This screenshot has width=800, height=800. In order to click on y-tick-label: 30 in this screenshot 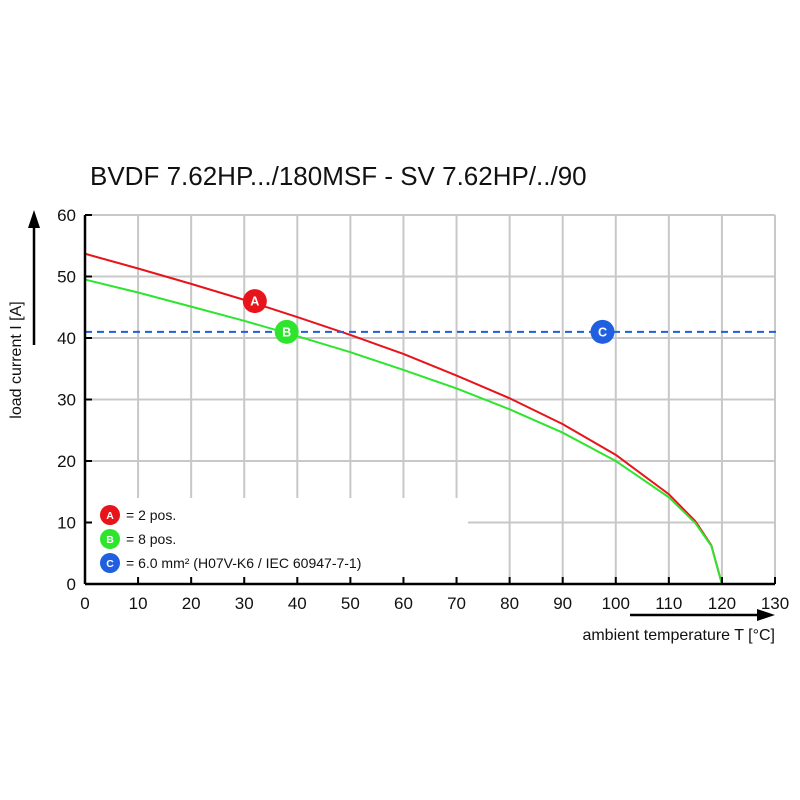, I will do `click(66, 400)`.